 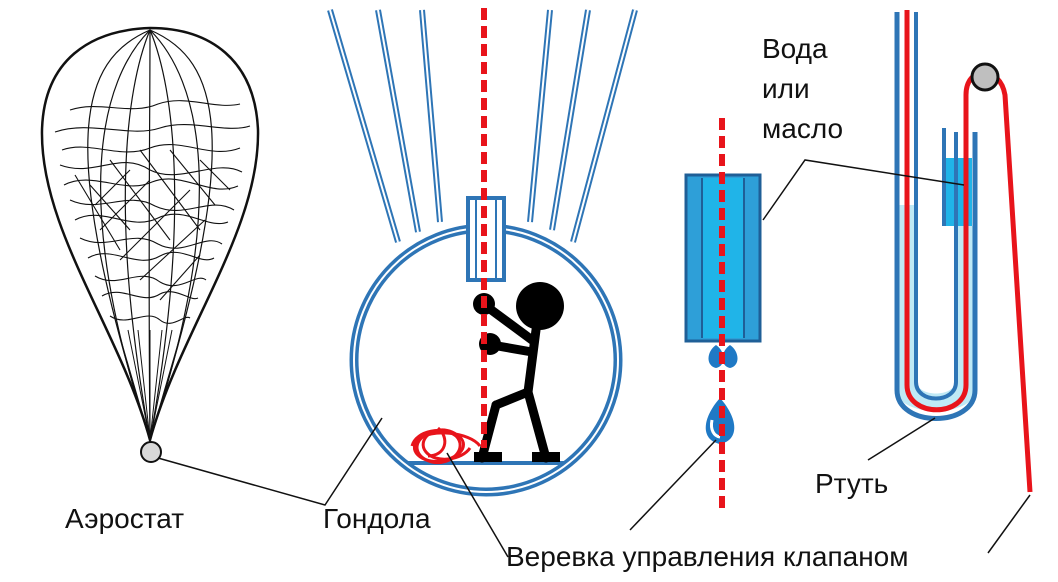 What do you see at coordinates (723, 315) in the screenshot?
I see `liquid-seal-drawing` at bounding box center [723, 315].